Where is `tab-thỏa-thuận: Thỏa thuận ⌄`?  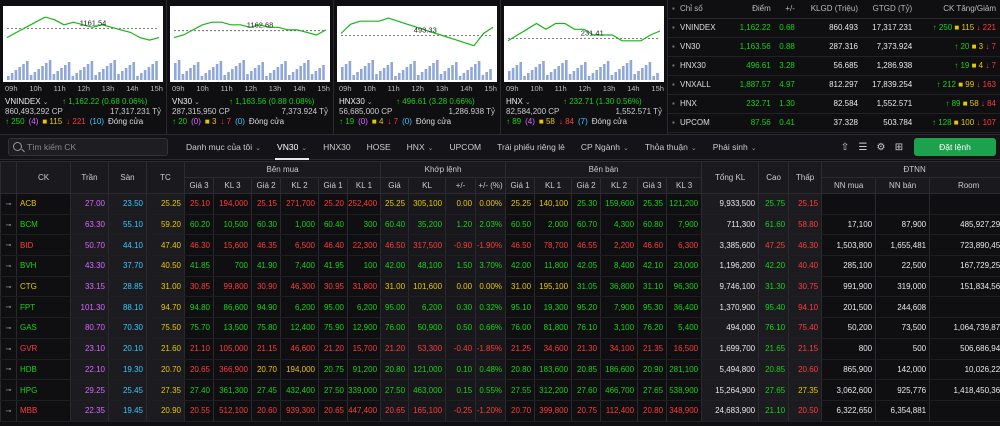 tab-thỏa-thuận: Thỏa thuận ⌄ is located at coordinates (671, 147).